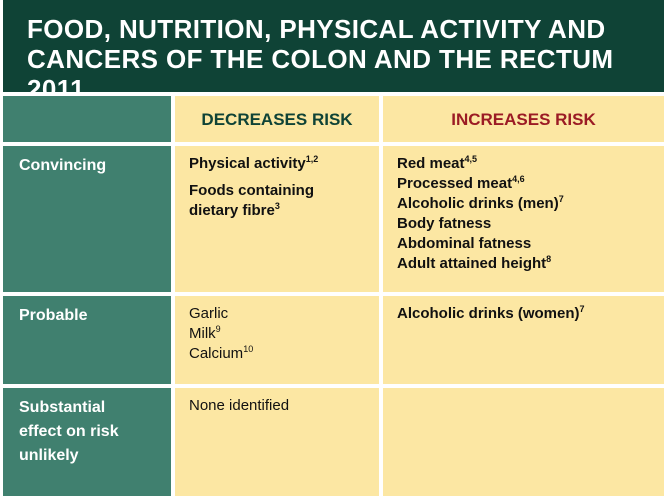 The height and width of the screenshot is (499, 667). What do you see at coordinates (239, 405) in the screenshot?
I see `list-item: None identified` at bounding box center [239, 405].